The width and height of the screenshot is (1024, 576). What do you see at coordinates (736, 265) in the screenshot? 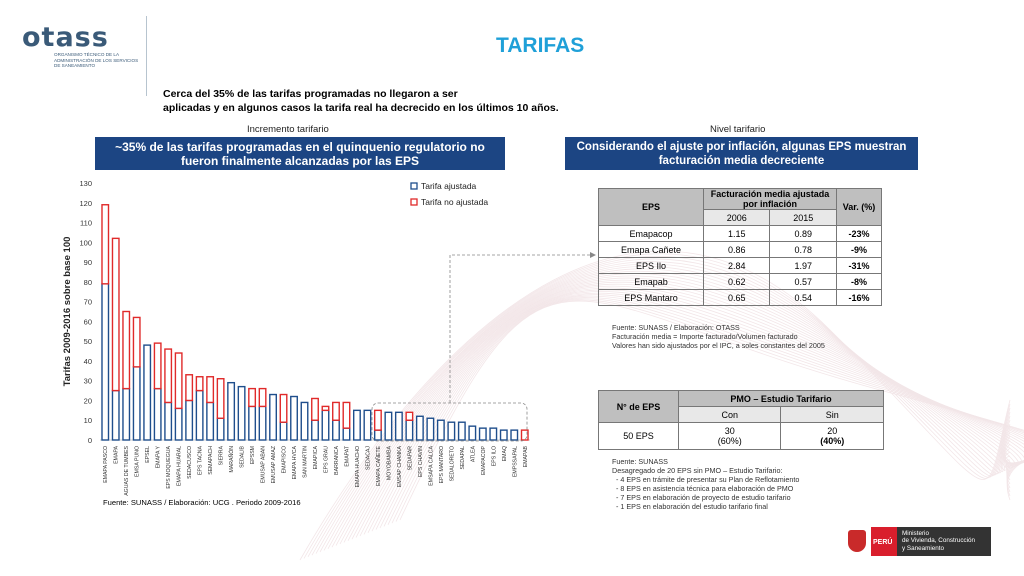
I see `cell-2006: 2.84` at bounding box center [736, 265].